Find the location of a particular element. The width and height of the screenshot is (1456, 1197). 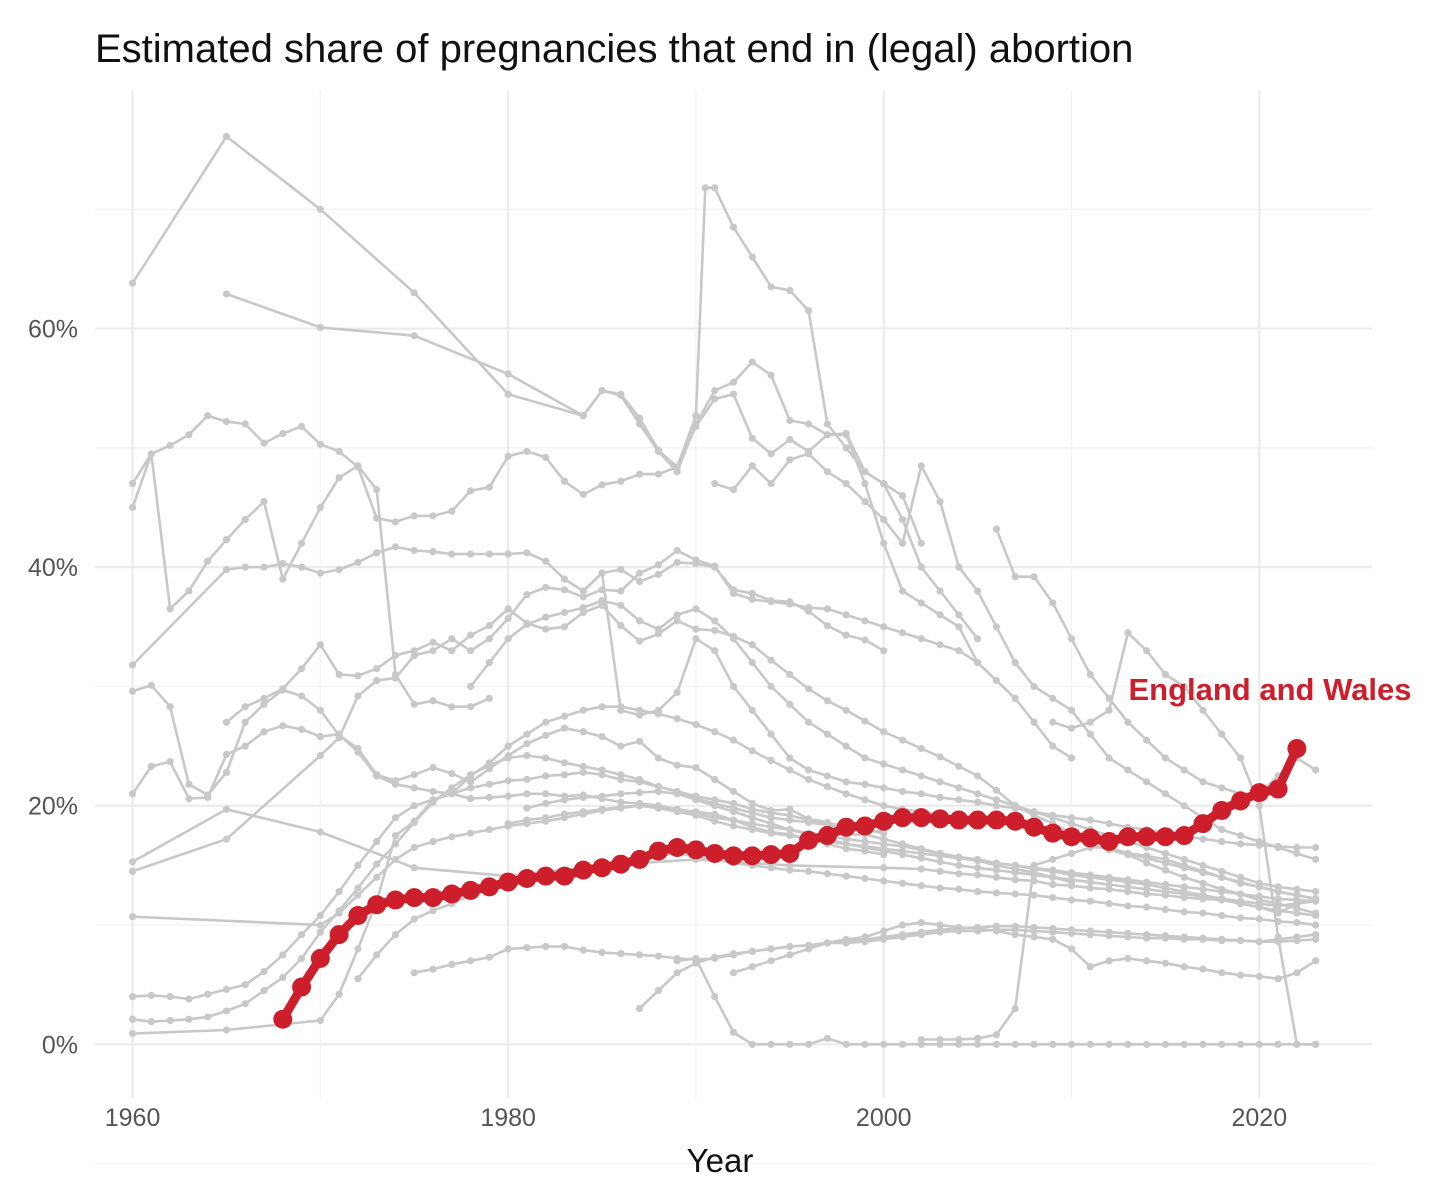

x-axis-title: Year is located at coordinates (720, 1160).